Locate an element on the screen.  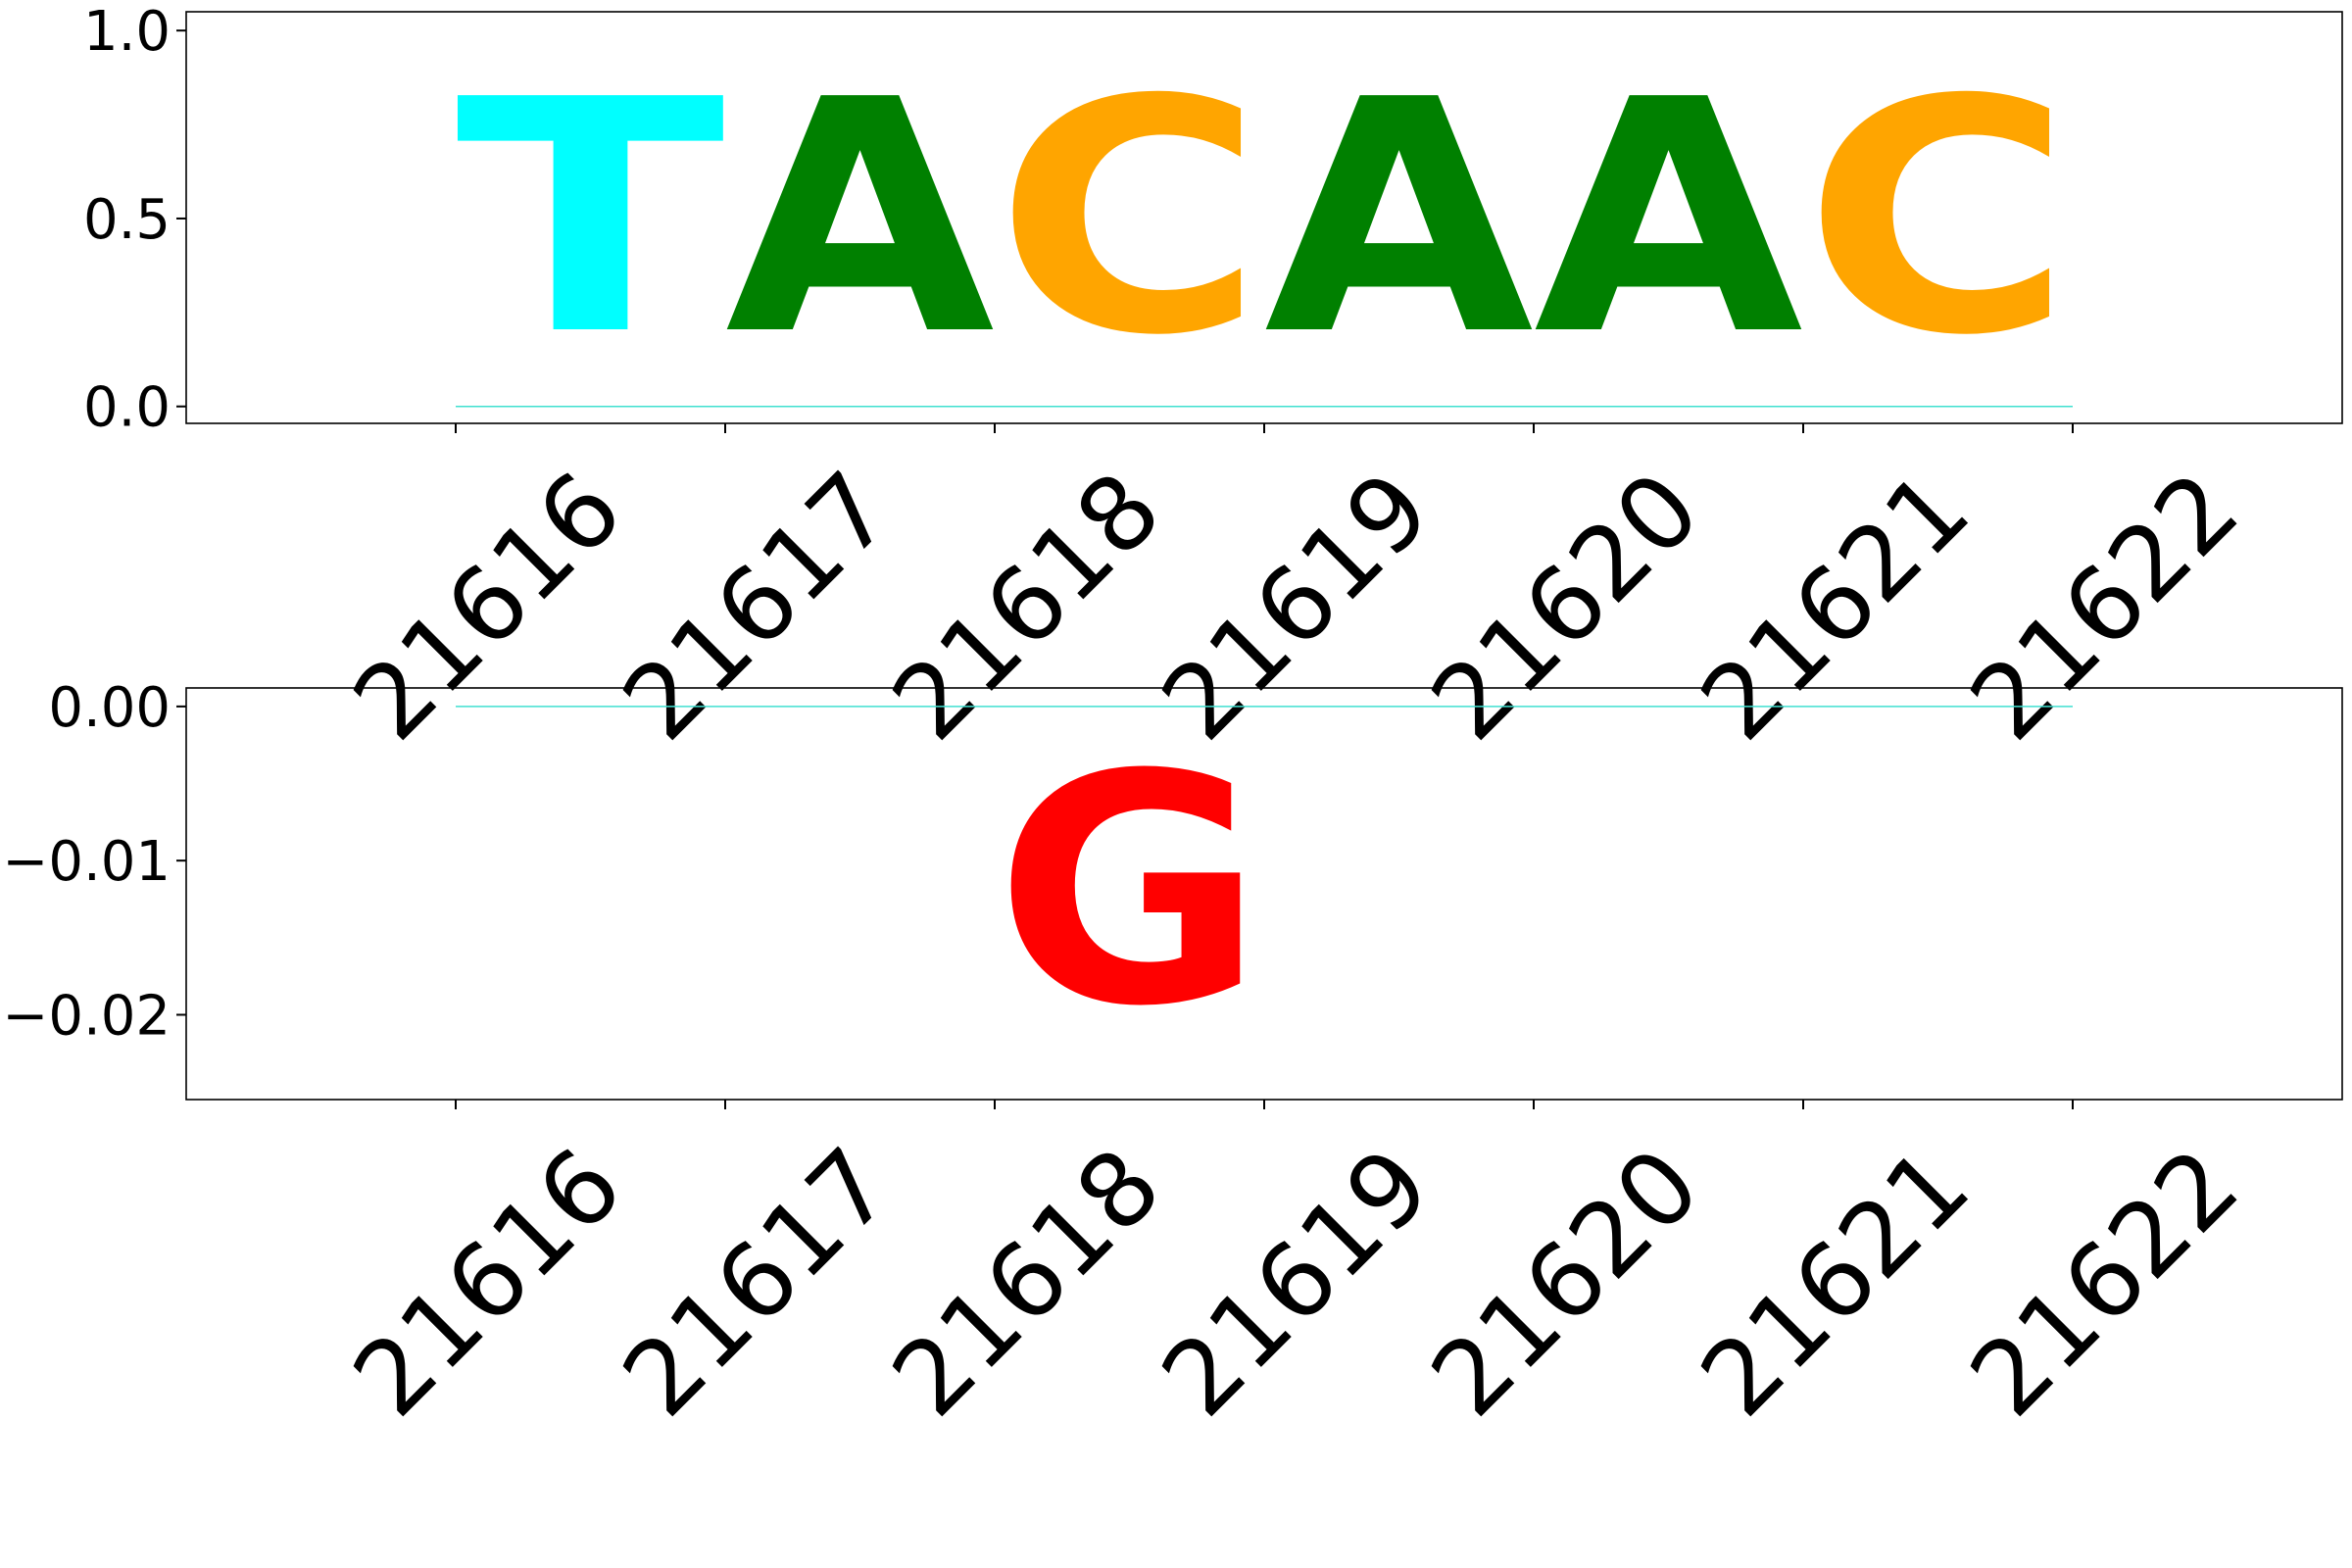
logo-letter-a-21617: A is located at coordinates (861, 218).